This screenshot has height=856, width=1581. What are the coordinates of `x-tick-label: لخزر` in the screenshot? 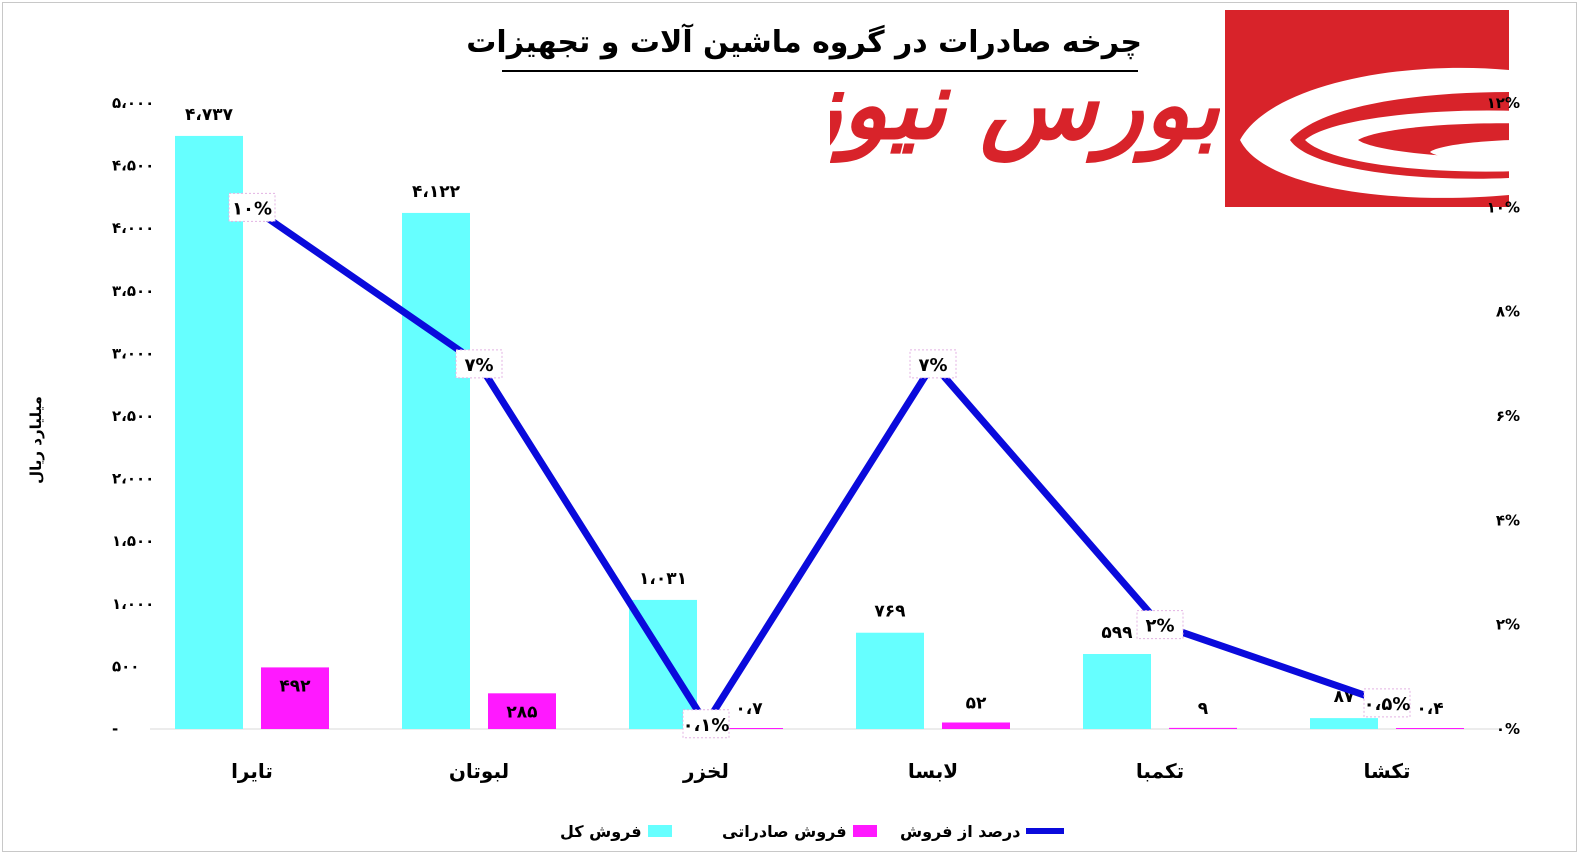 It's located at (705, 771).